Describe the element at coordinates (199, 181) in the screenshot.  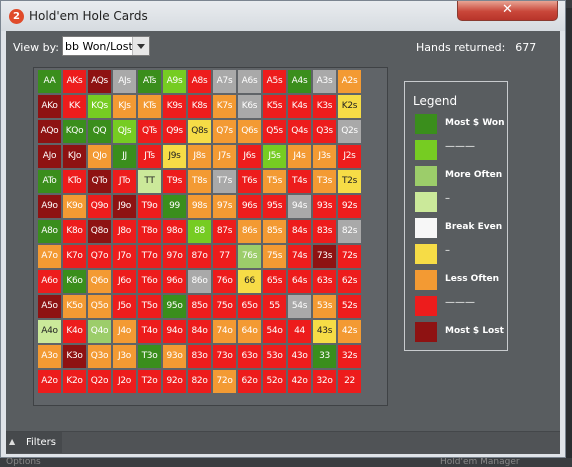
I see `hand-cell: T8s` at that location.